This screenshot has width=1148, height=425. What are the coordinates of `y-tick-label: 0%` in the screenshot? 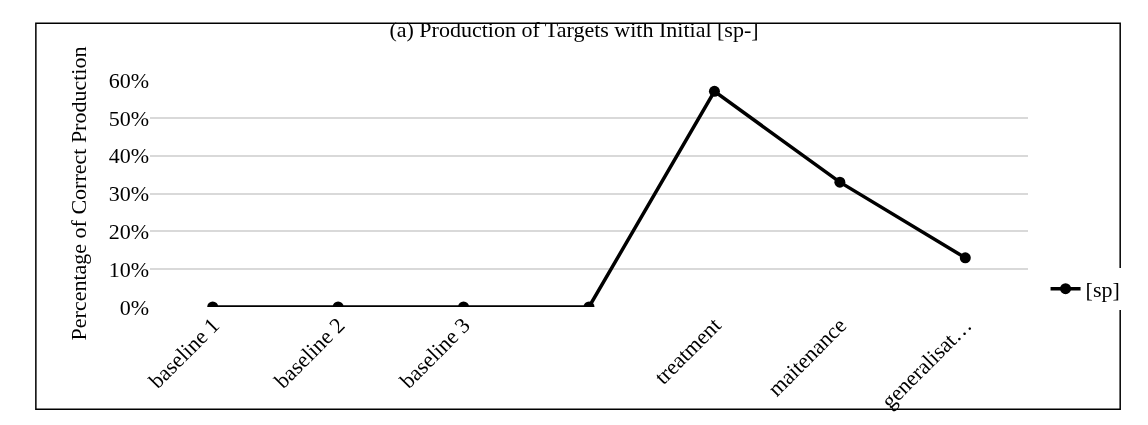 It's located at (134, 307).